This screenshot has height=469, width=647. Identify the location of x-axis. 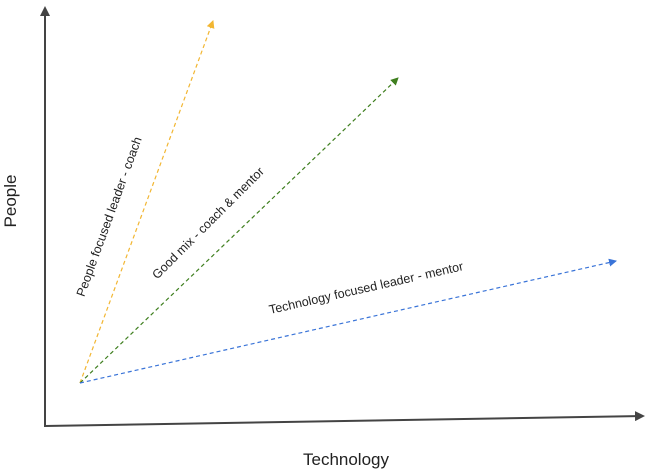
(344, 419).